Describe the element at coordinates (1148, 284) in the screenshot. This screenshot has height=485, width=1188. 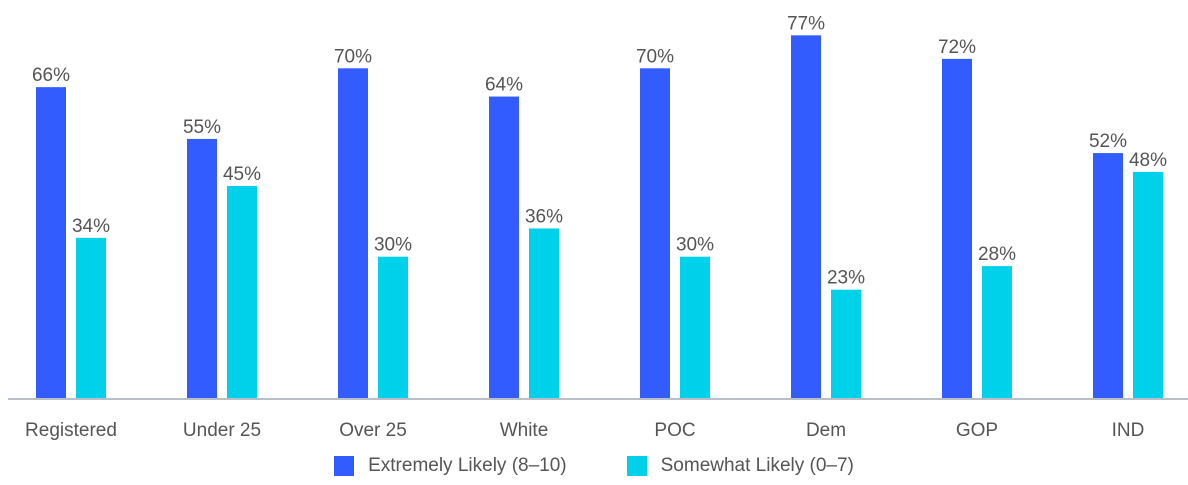
I see `bar-somewhat-likely-ind` at that location.